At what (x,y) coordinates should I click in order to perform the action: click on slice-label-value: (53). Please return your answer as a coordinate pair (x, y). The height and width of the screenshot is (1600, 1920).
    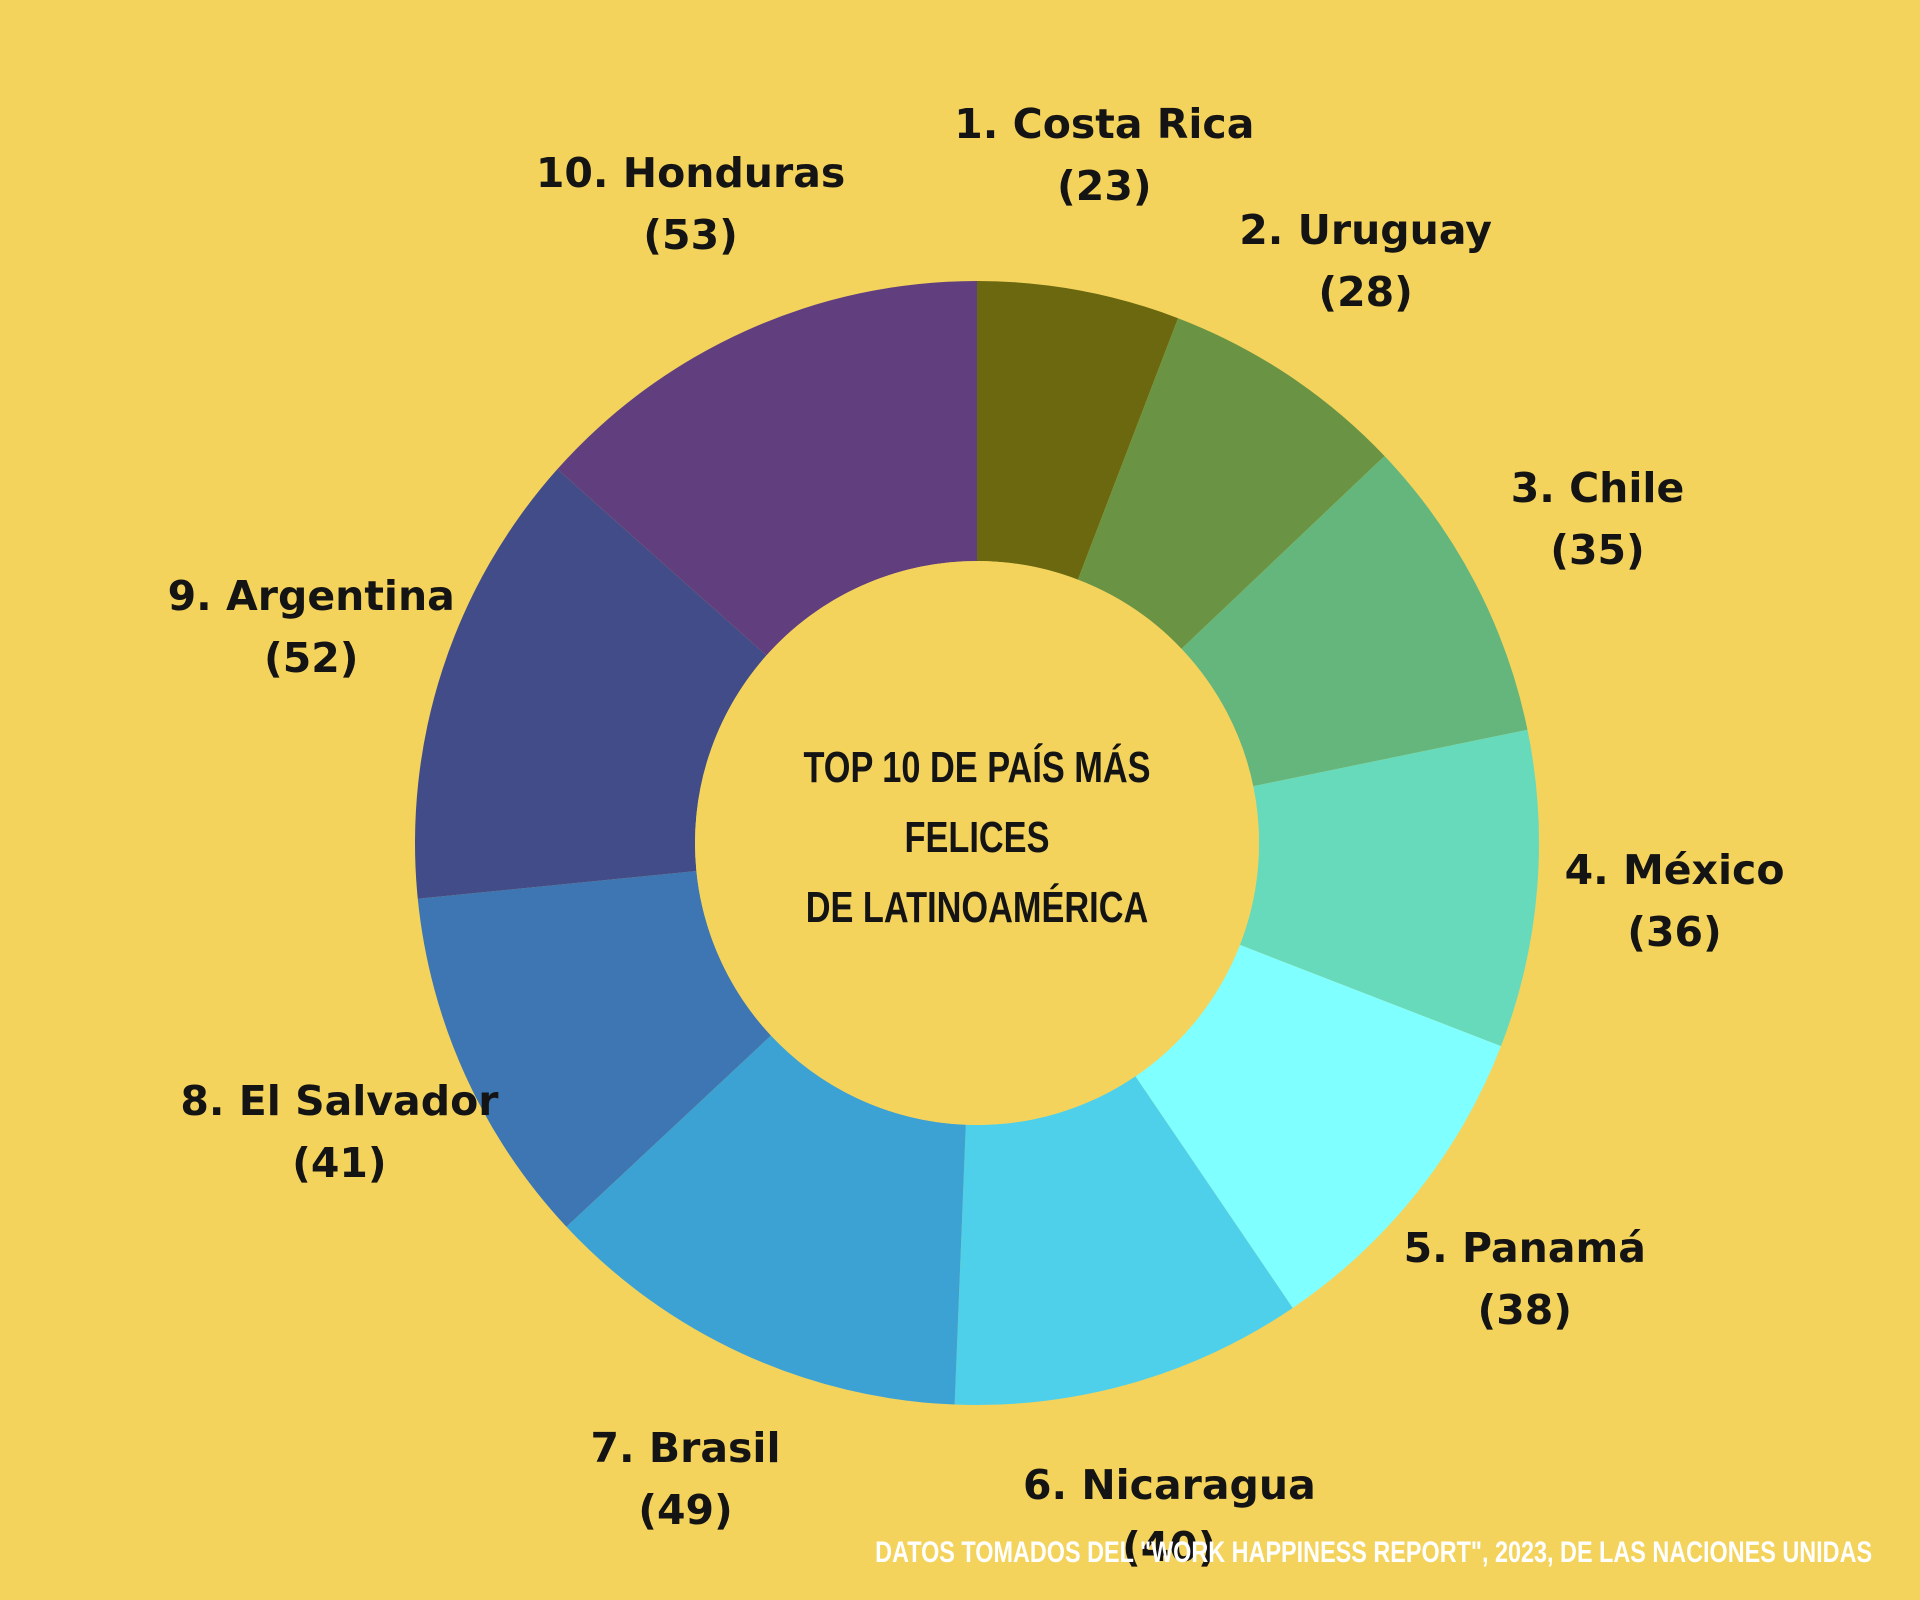
    Looking at the image, I should click on (690, 235).